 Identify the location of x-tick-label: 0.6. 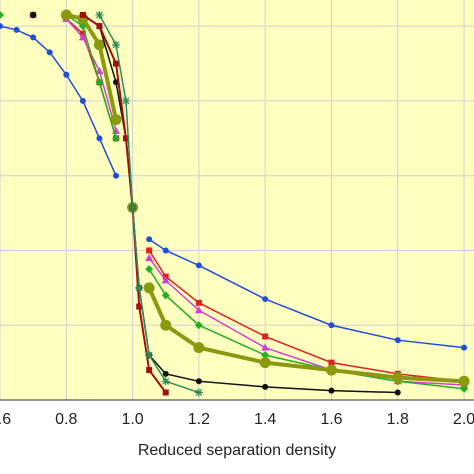
(5, 419).